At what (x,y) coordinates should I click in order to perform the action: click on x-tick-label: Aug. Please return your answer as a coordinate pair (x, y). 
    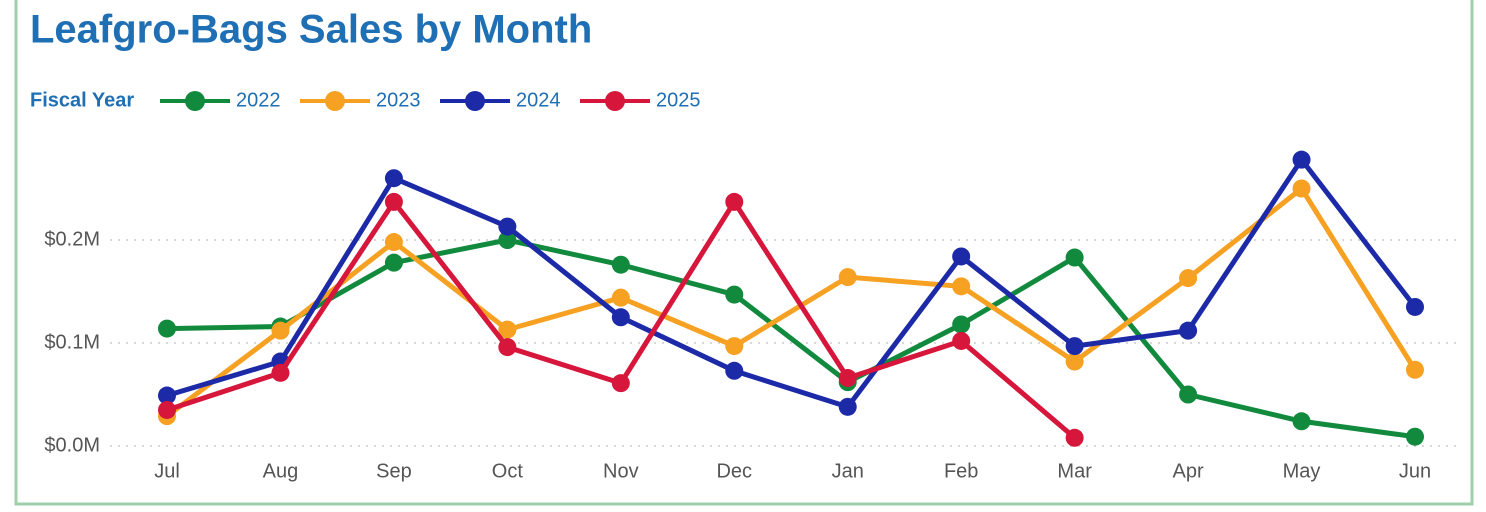
    Looking at the image, I should click on (281, 471).